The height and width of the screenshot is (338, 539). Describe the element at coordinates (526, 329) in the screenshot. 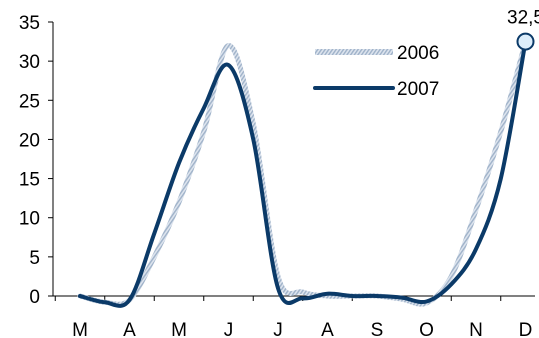

I see `x-tick-label: D` at that location.